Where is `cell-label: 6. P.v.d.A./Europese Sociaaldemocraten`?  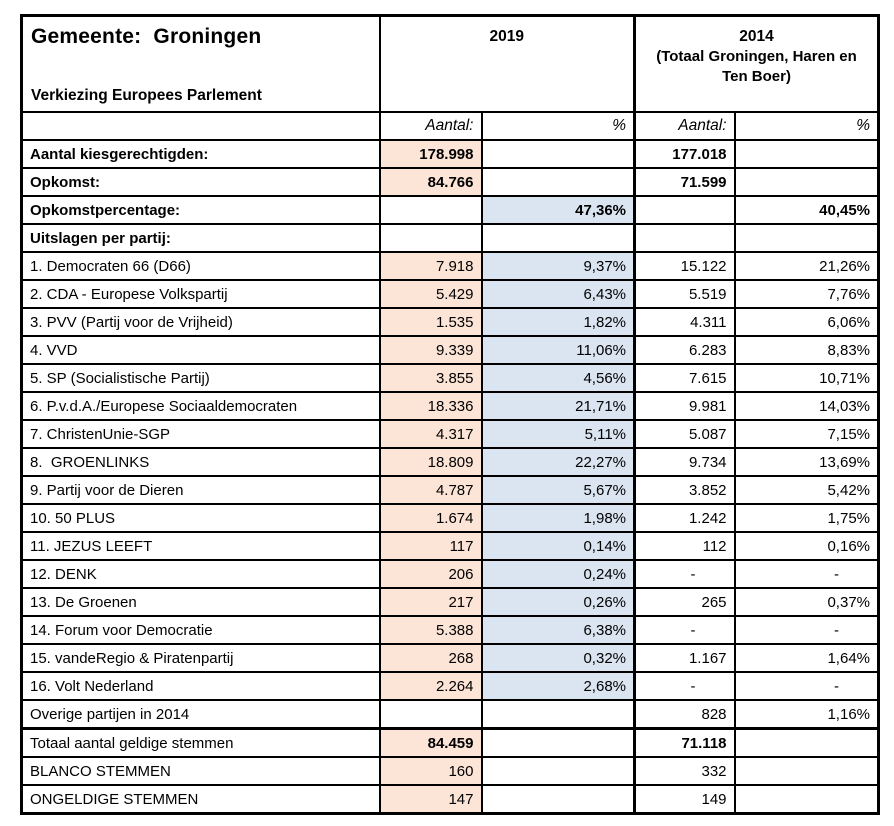
cell-label: 6. P.v.d.A./Europese Sociaaldemocraten is located at coordinates (200, 406).